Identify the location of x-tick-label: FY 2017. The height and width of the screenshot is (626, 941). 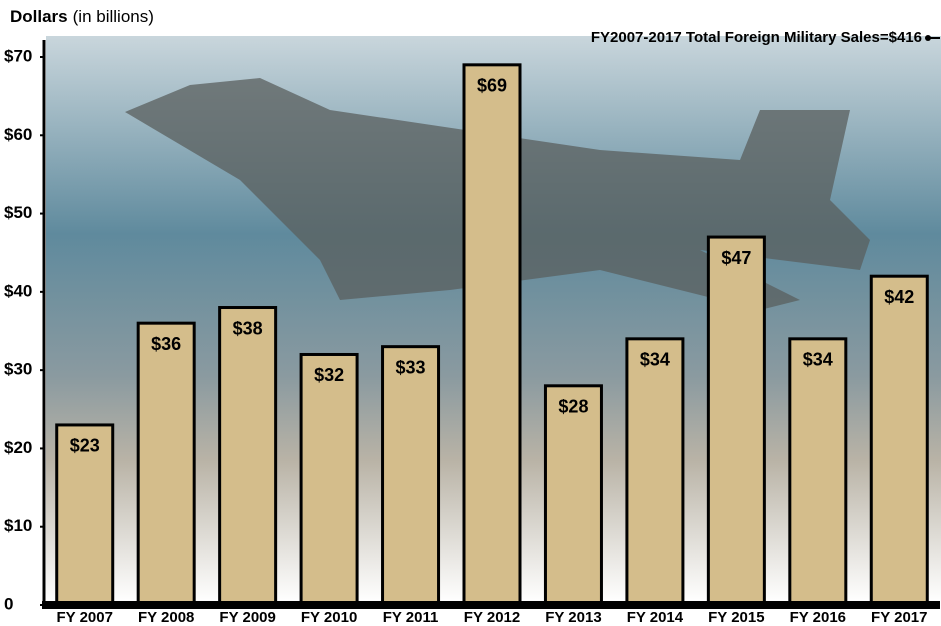
(899, 617).